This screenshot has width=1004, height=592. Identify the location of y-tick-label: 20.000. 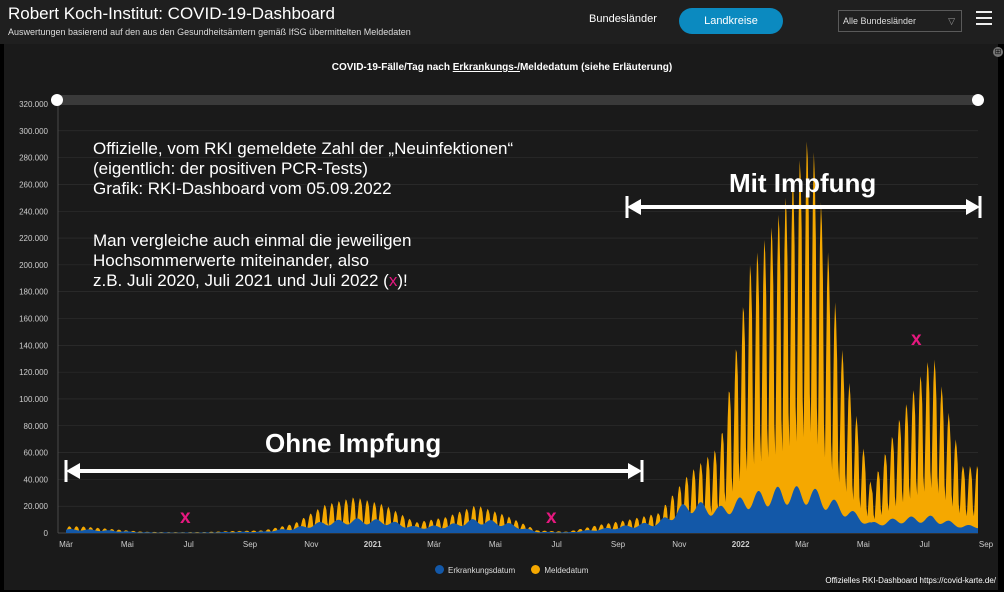
(36, 506).